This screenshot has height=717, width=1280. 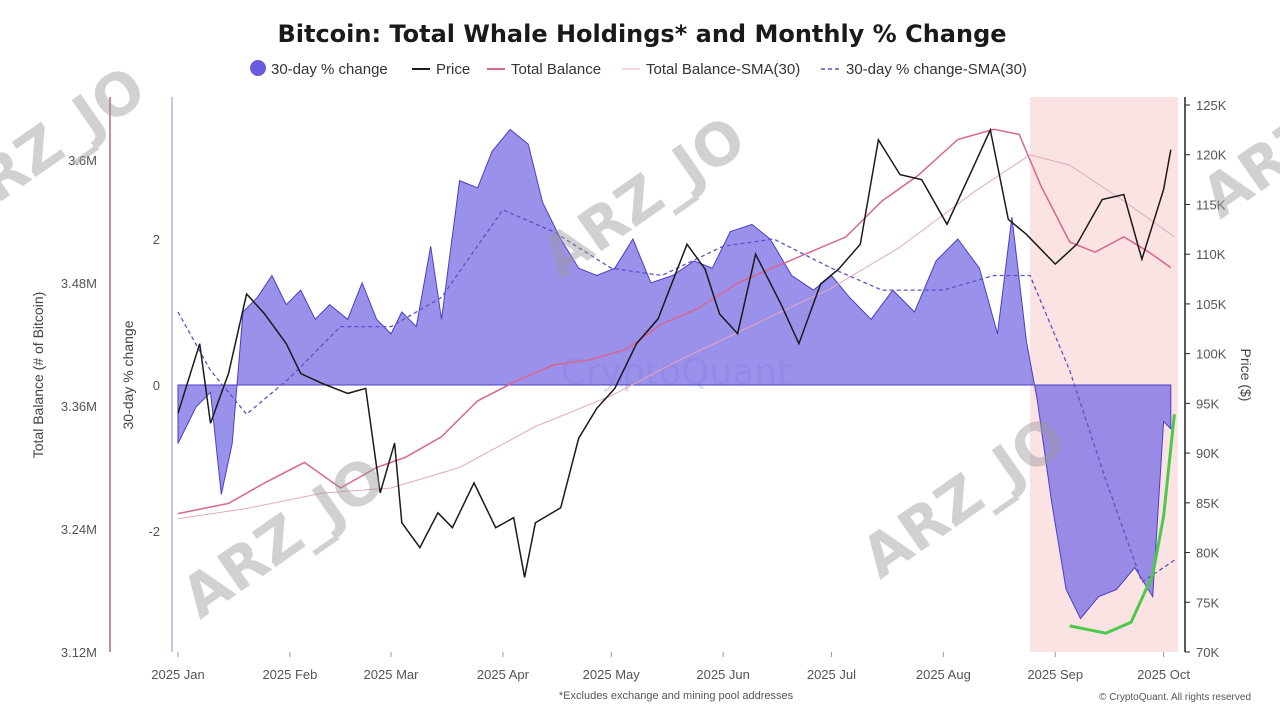 What do you see at coordinates (1211, 254) in the screenshot?
I see `price-tick-label: 110K` at bounding box center [1211, 254].